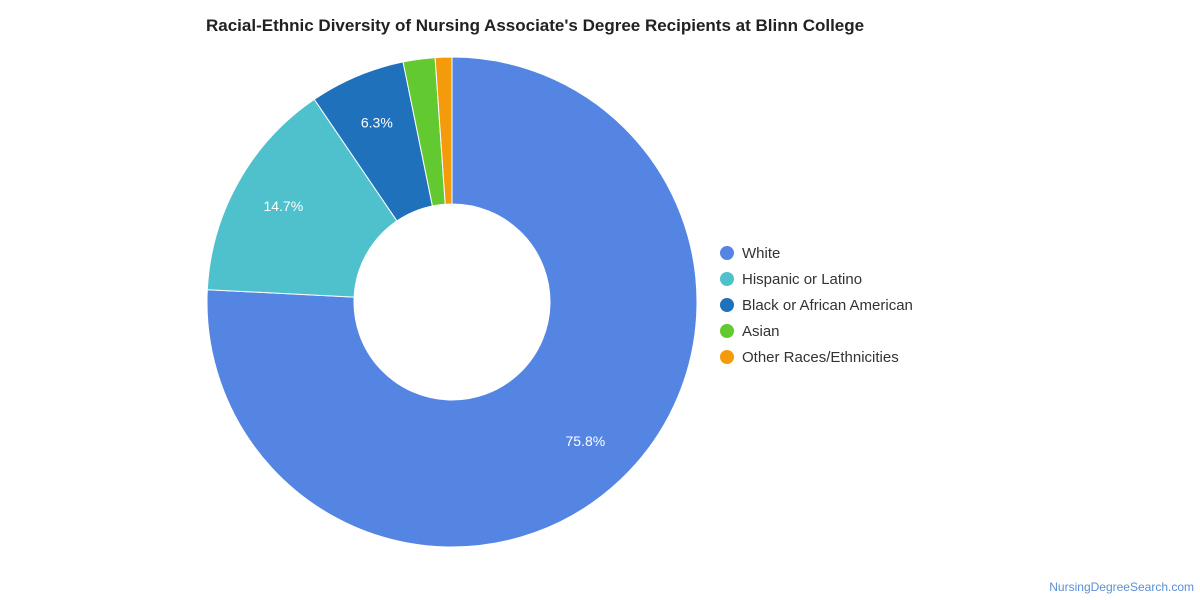  I want to click on legend-label: Black or African American, so click(827, 305).